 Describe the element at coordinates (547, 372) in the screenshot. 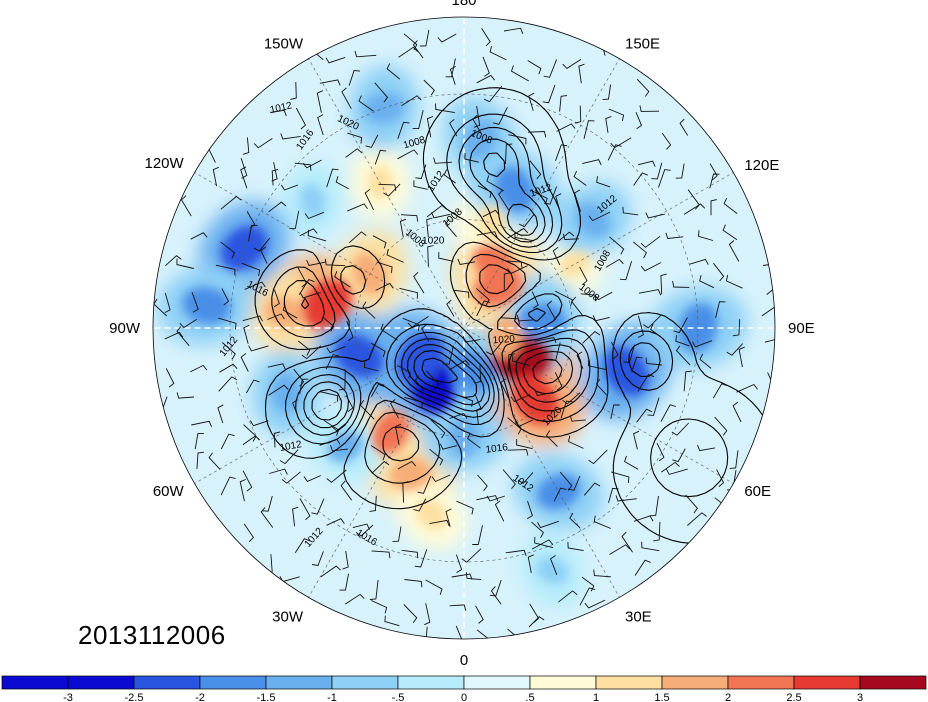

I see `pressure-contour` at that location.